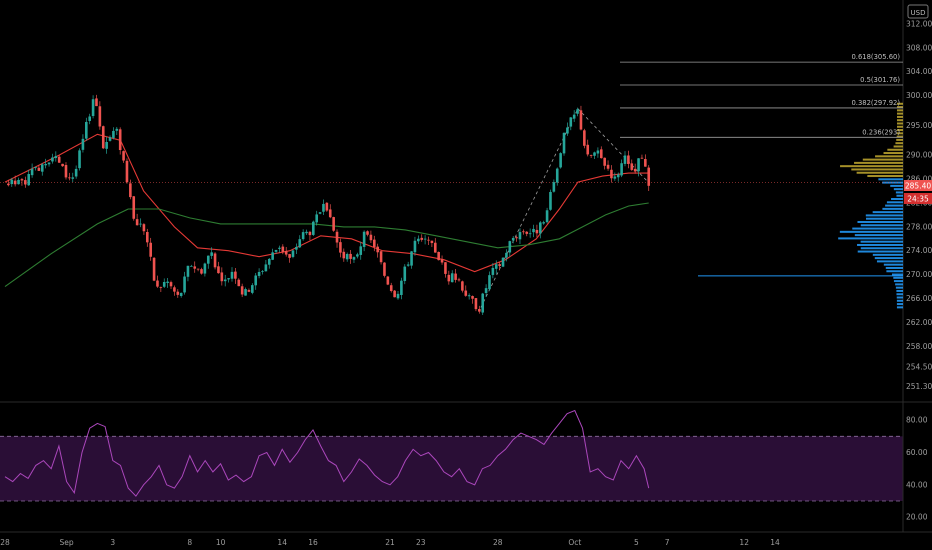 The image size is (932, 550). What do you see at coordinates (919, 322) in the screenshot?
I see `price-axis-tick: 262.00` at bounding box center [919, 322].